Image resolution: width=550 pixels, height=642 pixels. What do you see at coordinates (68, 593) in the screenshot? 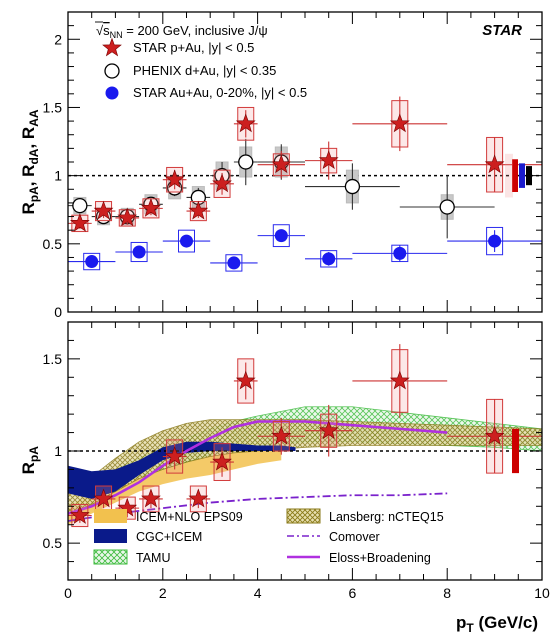
I see `x-tick-label: 0` at bounding box center [68, 593].